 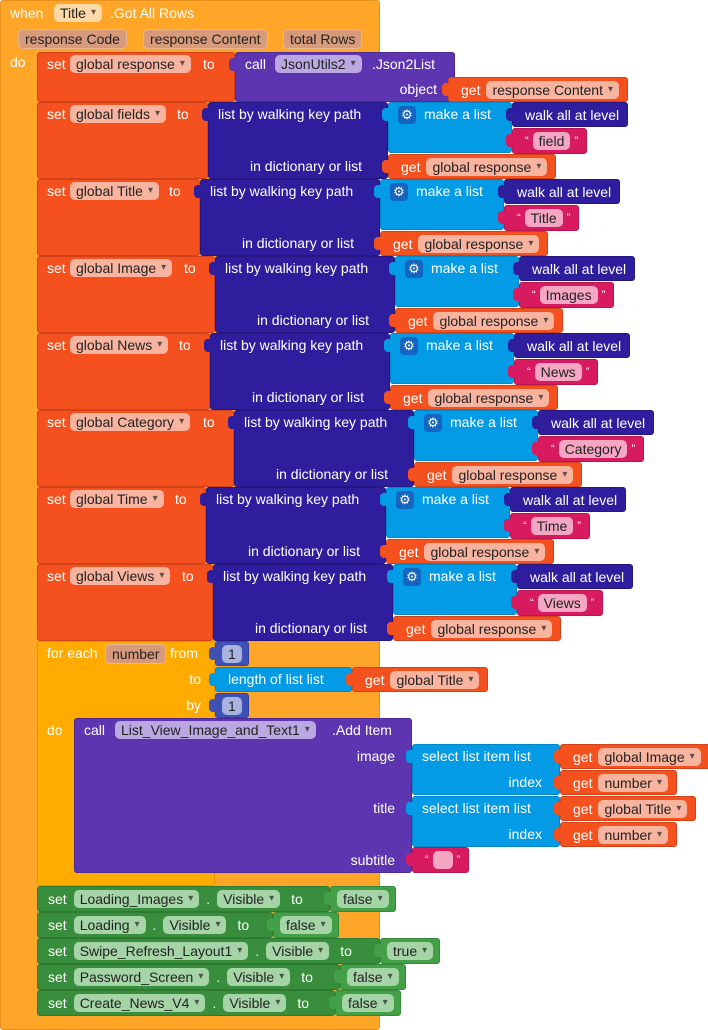 I want to click on text-key-block: “News”, so click(x=556, y=372).